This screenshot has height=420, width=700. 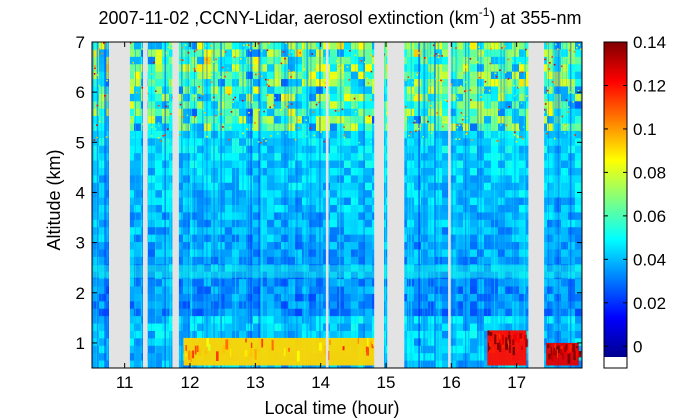 What do you see at coordinates (649, 85) in the screenshot?
I see `colorbar-tick-label: 0.12` at bounding box center [649, 85].